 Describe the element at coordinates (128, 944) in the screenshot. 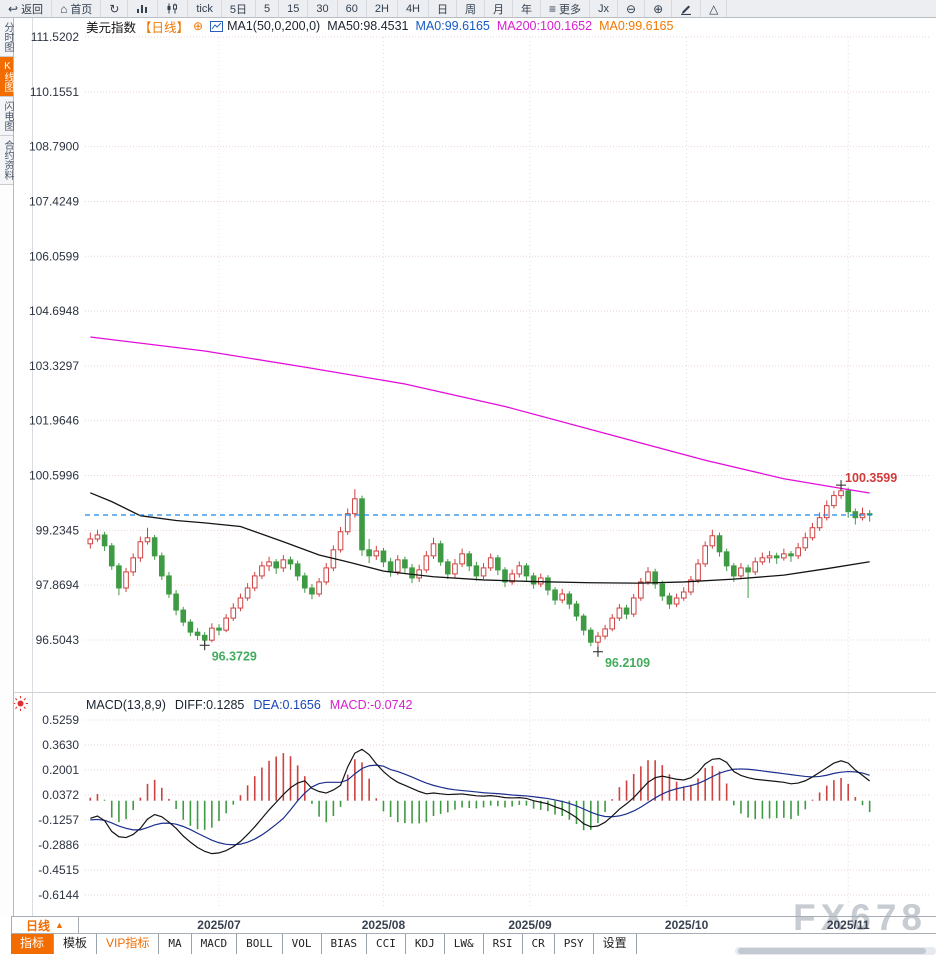

I see `indicator-tab-VIP指标: VIP指标` at that location.